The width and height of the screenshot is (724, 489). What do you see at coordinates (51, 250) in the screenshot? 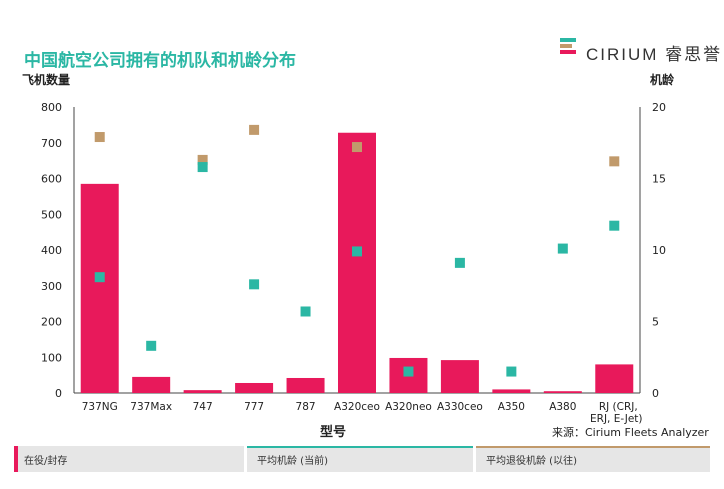
I see `y-tick-label: 400` at bounding box center [51, 250].